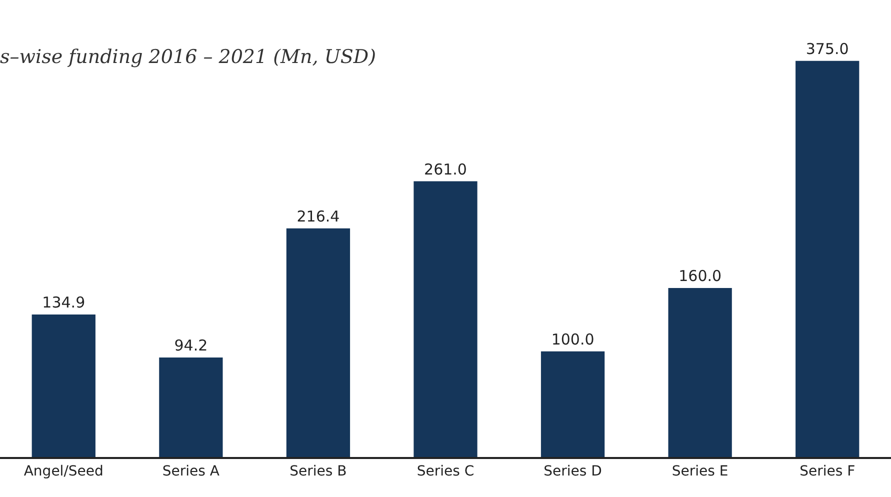 This screenshot has width=891, height=497. What do you see at coordinates (572, 339) in the screenshot?
I see `data-label: 100.0` at bounding box center [572, 339].